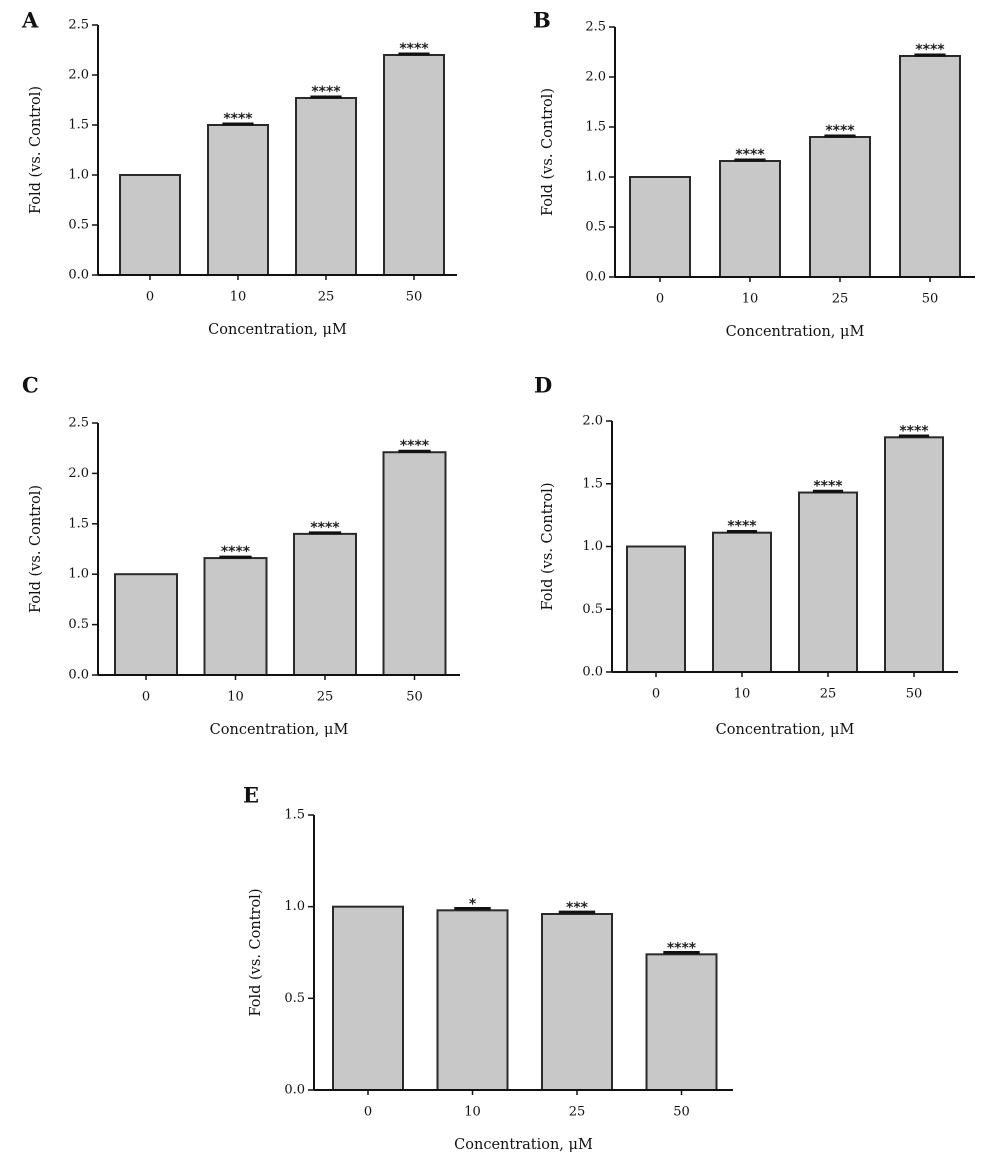 The height and width of the screenshot is (1165, 1000). What do you see at coordinates (30, 20) in the screenshot?
I see `panel-label: A` at bounding box center [30, 20].